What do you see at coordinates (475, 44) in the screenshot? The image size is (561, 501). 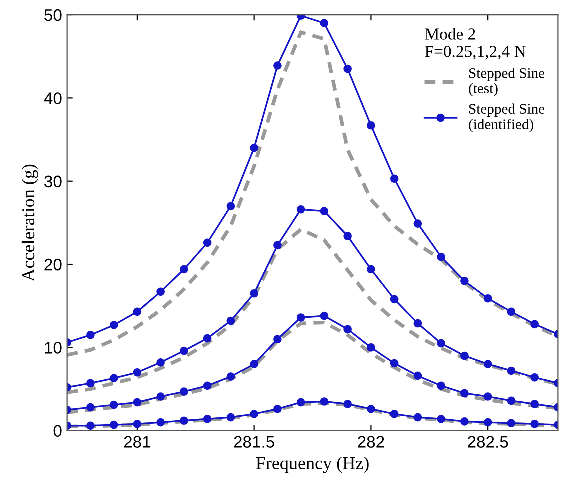 I see `legend-title: Mode 2 F=0.25,1,2,4 N` at bounding box center [475, 44].